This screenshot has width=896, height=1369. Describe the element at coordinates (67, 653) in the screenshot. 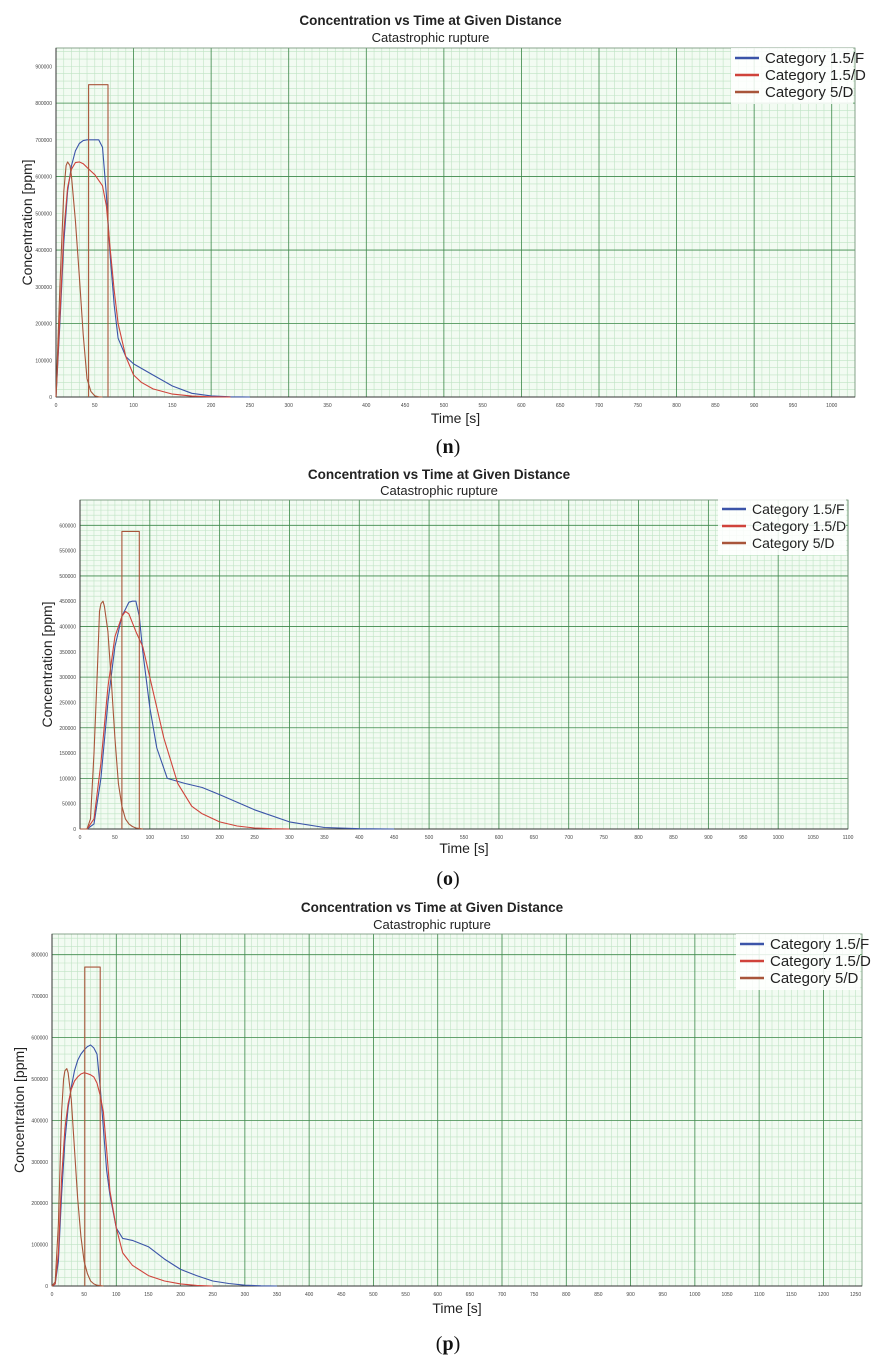

I see `y-tick-label: 350000` at that location.